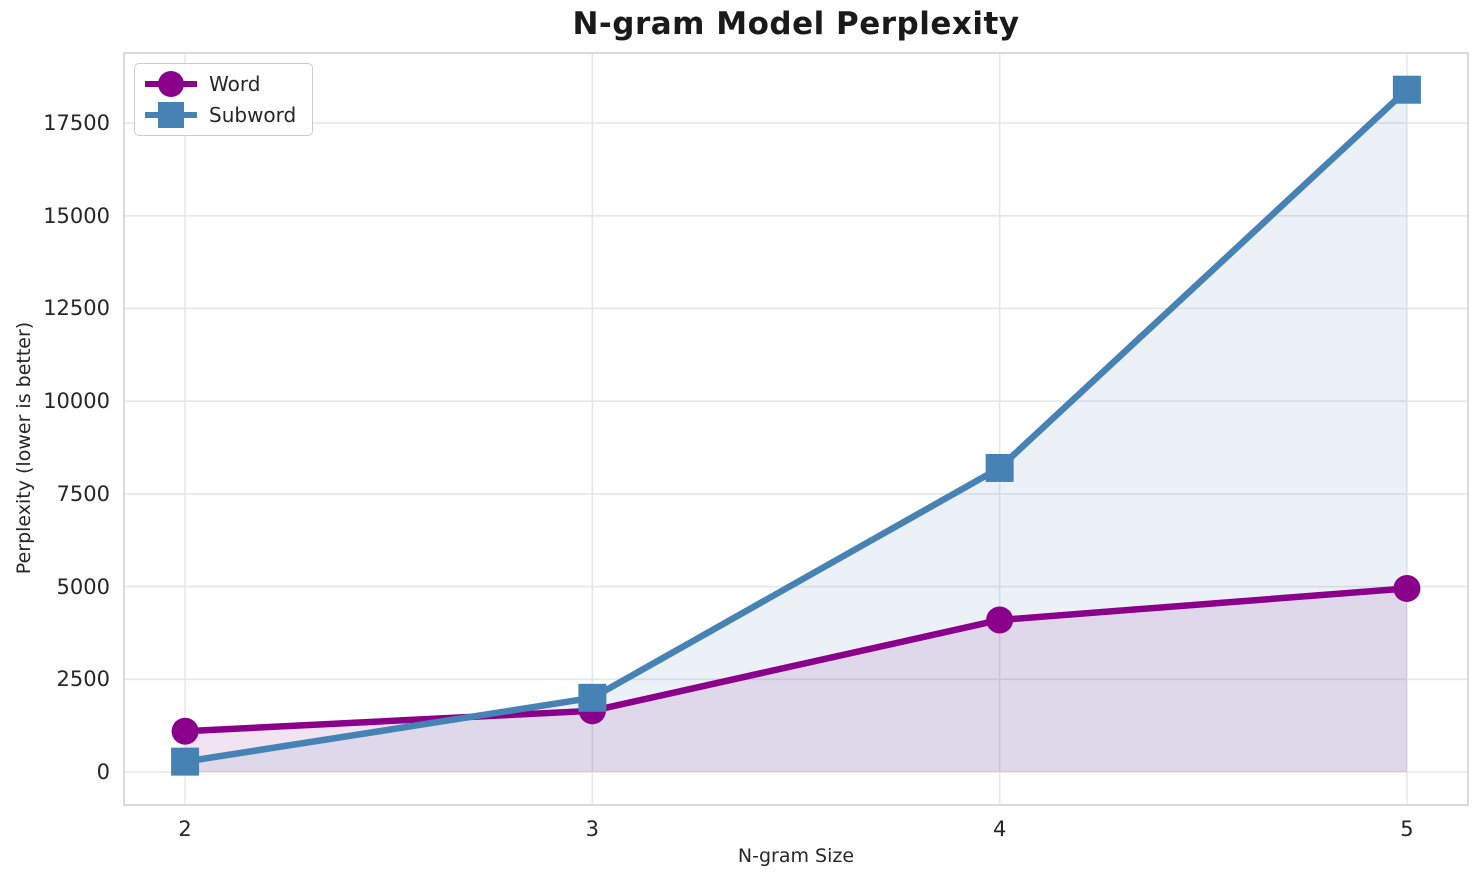 This screenshot has width=1484, height=885. Describe the element at coordinates (76, 401) in the screenshot. I see `y-tick-label: 10000` at that location.